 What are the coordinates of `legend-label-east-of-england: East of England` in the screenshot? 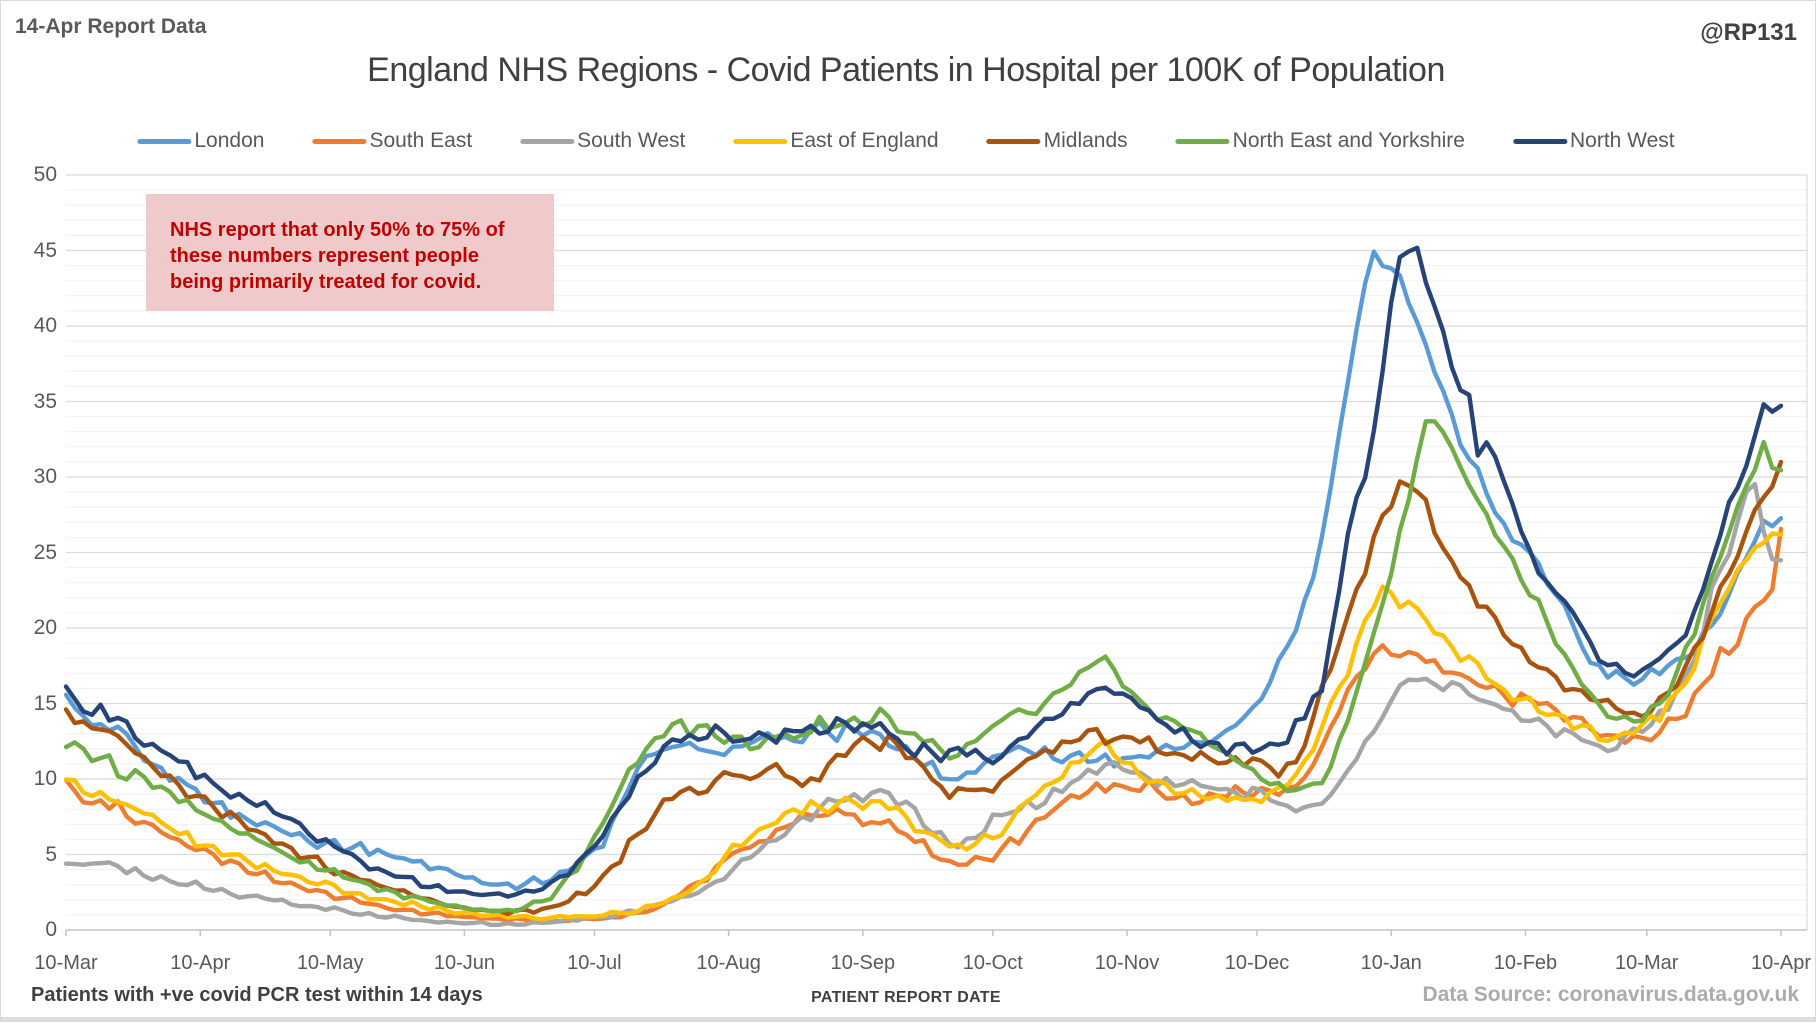 It's located at (864, 140).